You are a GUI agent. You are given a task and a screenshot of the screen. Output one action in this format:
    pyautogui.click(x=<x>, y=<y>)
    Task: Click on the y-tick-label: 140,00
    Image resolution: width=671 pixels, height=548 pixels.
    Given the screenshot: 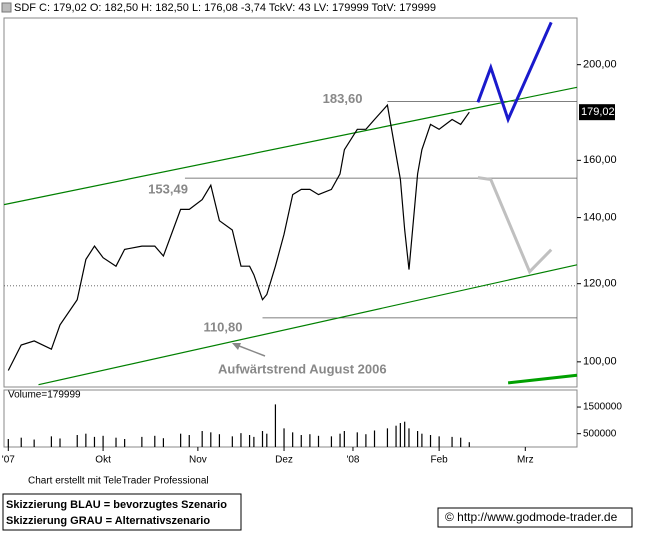 What is the action you would take?
    pyautogui.click(x=600, y=217)
    